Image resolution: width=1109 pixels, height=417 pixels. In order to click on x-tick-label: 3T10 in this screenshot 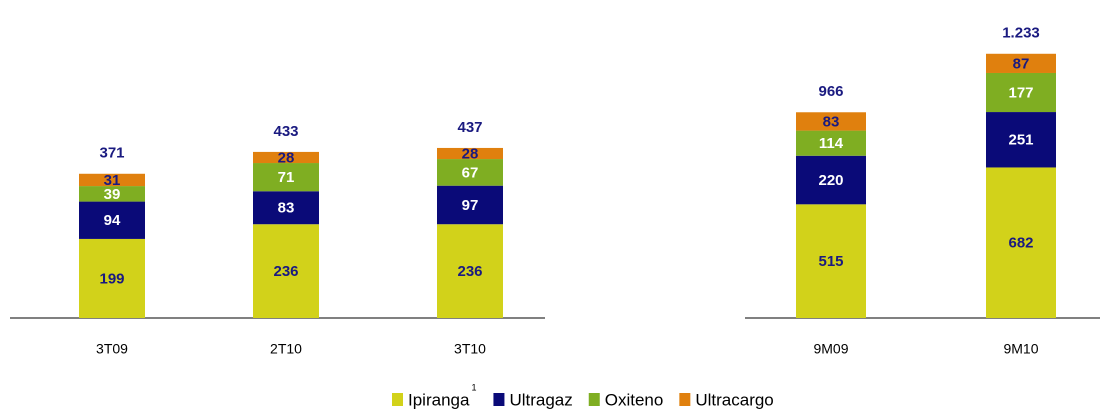, I will do `click(470, 349)`.